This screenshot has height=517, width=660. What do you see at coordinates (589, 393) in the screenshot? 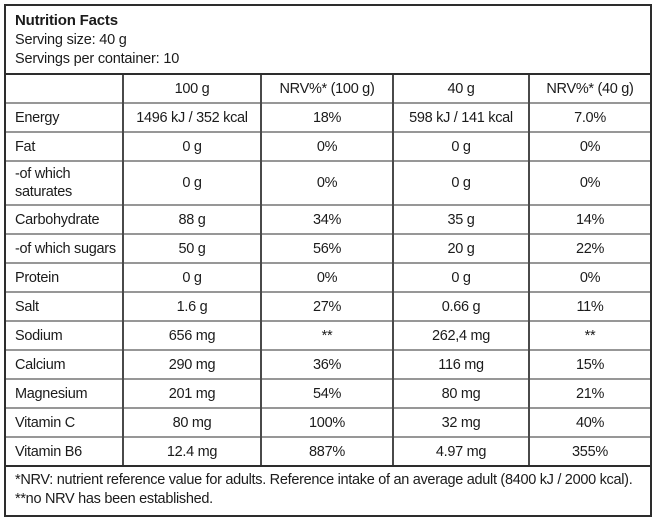
I see `nrv-40g: 21%` at bounding box center [589, 393].